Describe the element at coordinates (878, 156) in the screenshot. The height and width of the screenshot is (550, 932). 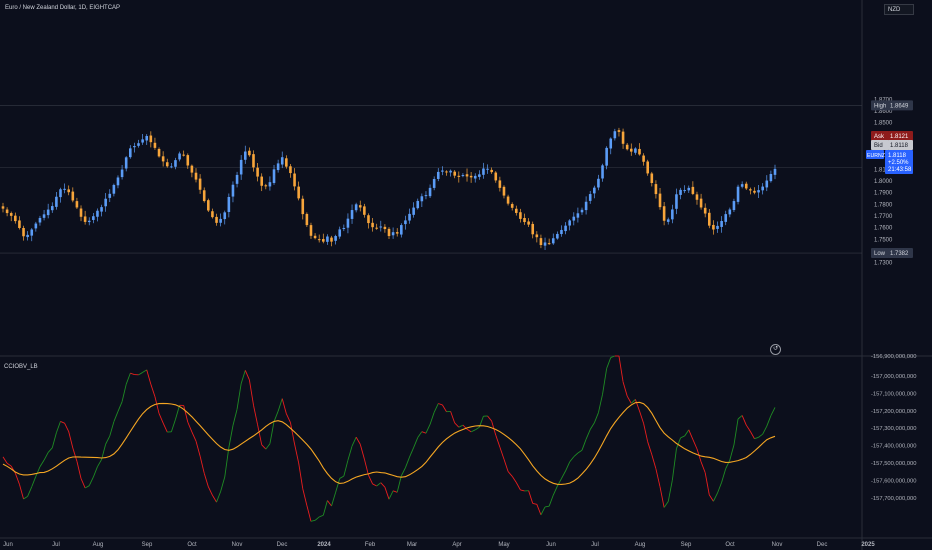
I see `symbol-tag: EURNZD` at that location.